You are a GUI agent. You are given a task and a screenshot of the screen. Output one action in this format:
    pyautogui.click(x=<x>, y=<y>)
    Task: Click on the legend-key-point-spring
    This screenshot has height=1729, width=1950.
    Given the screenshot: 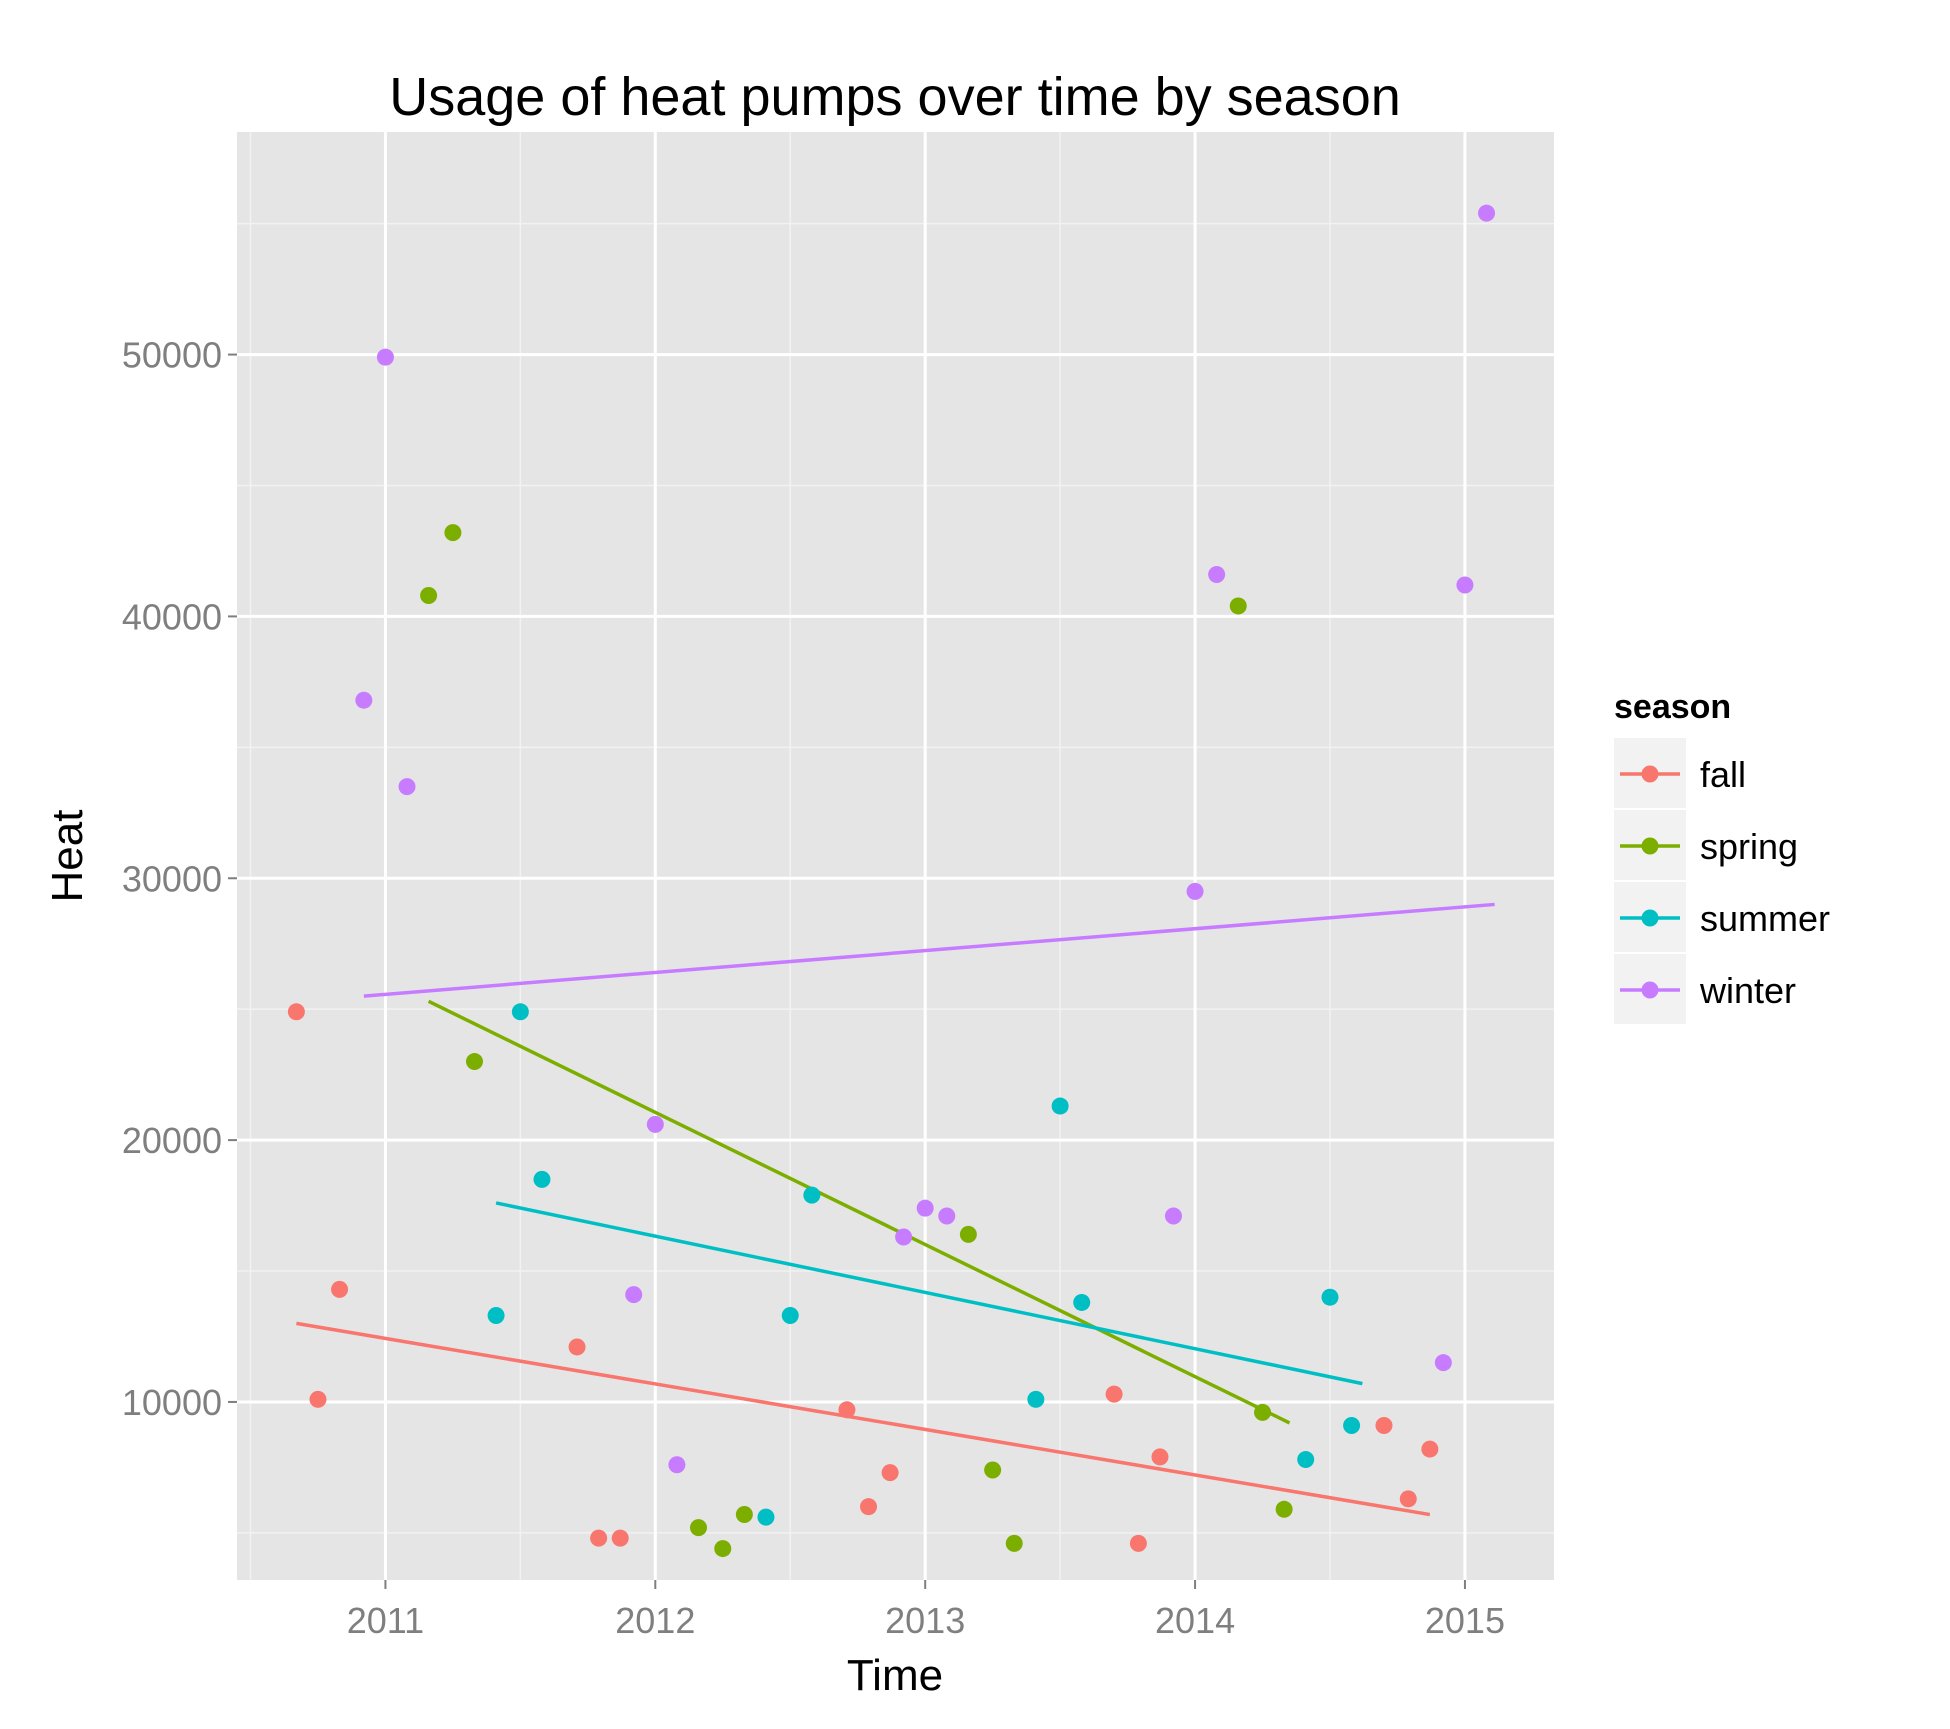 What is the action you would take?
    pyautogui.click(x=1650, y=846)
    